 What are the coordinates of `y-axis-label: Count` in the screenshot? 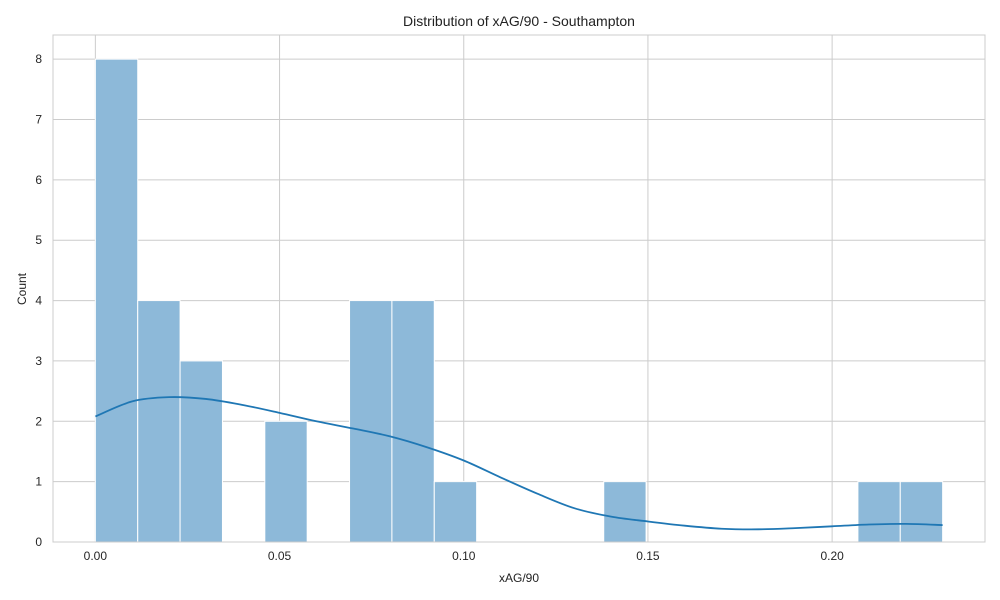 It's located at (22, 288).